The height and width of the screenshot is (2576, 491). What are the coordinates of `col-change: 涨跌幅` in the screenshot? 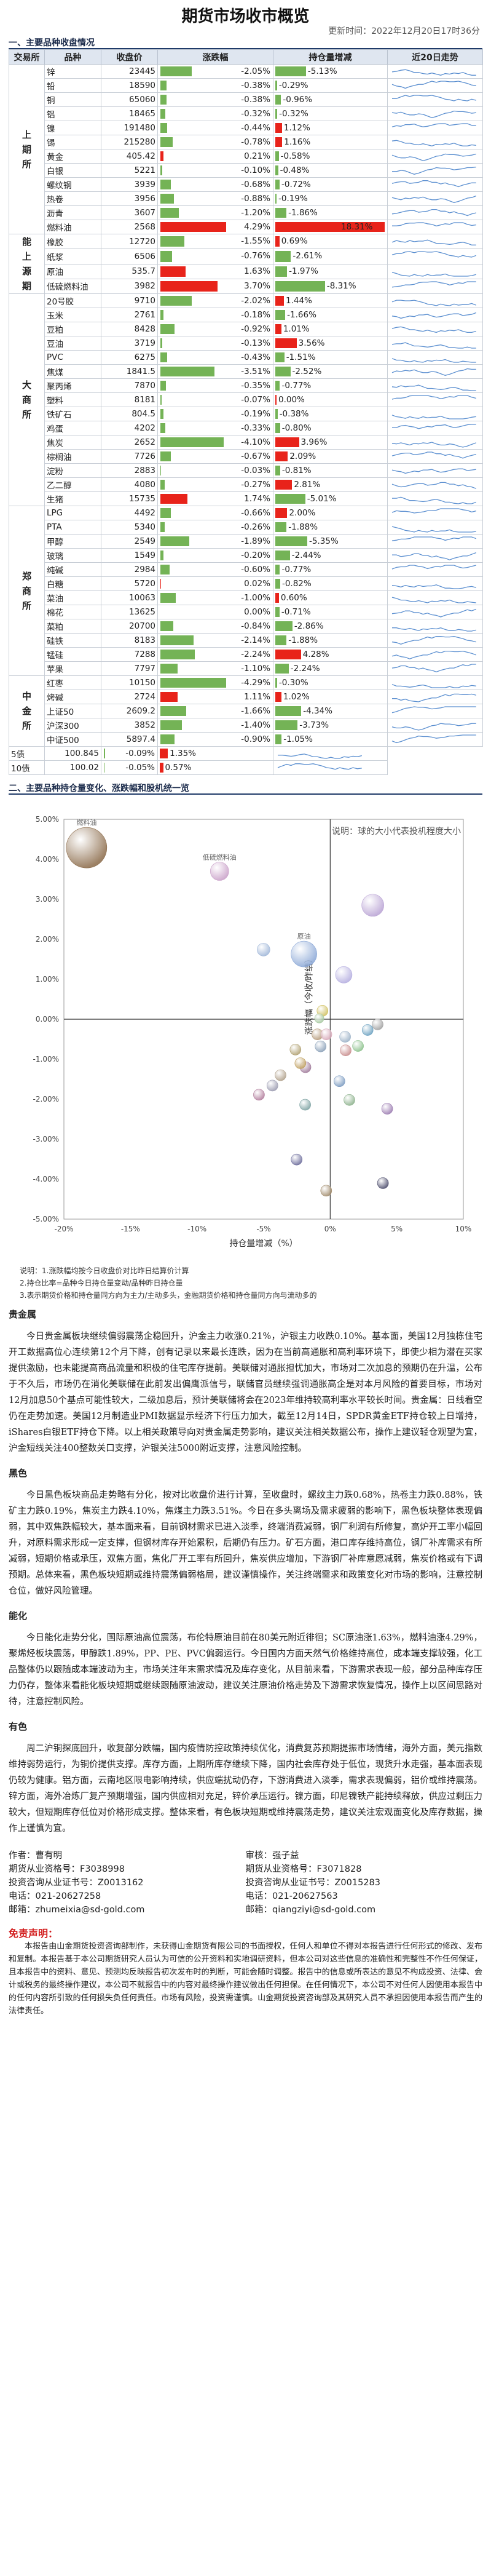 It's located at (215, 57).